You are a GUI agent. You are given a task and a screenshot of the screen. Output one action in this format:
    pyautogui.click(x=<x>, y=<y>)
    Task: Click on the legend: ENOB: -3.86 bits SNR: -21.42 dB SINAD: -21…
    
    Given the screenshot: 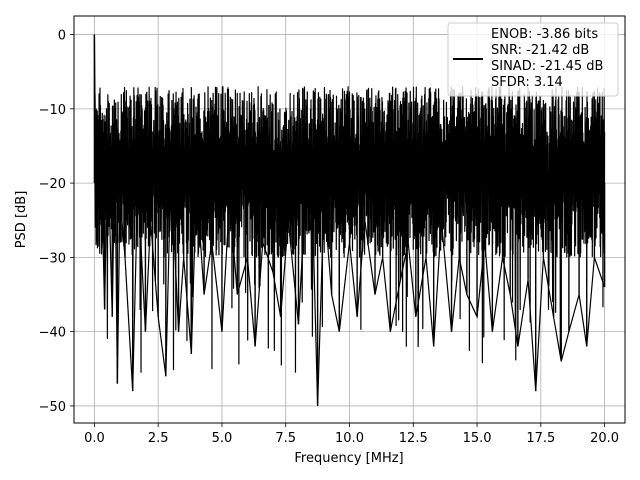 What is the action you would take?
    pyautogui.click(x=533, y=59)
    